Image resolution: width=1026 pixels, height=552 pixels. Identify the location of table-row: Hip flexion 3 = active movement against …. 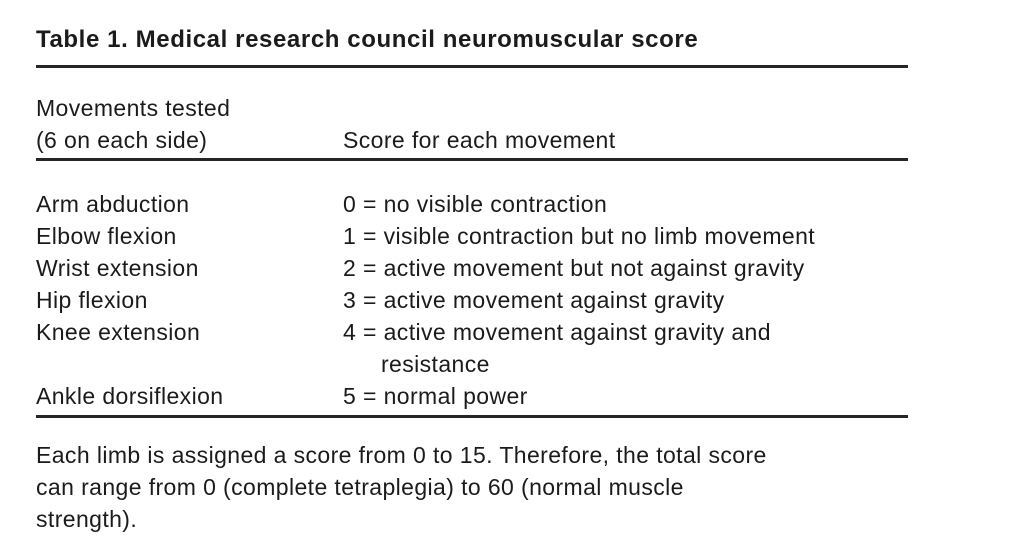
(472, 300).